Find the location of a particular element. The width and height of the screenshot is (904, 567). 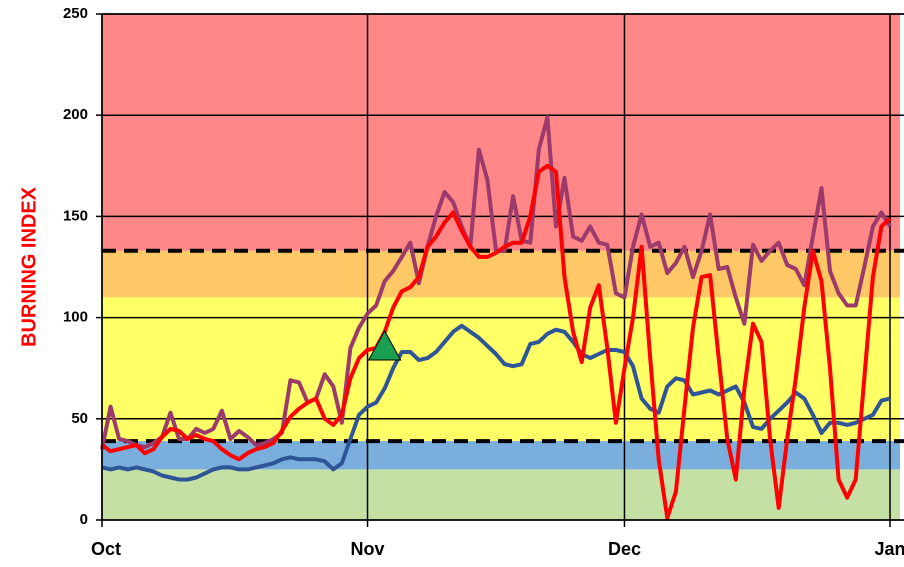

y-tick-label: 250 is located at coordinates (75, 13).